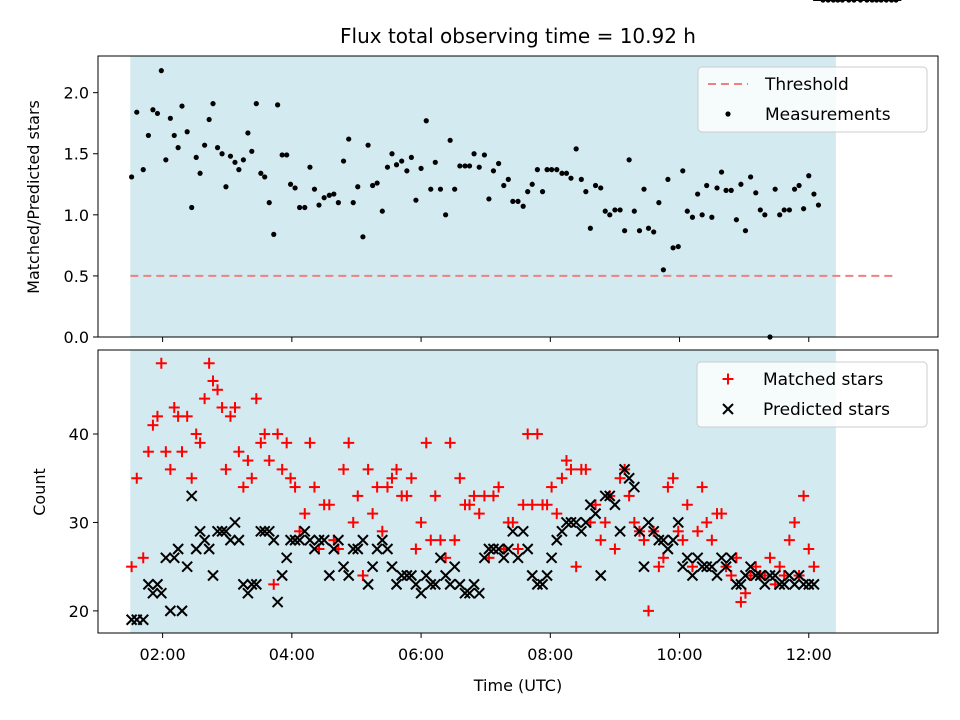  Describe the element at coordinates (806, 85) in the screenshot. I see `legend-threshold-label: Threshold` at that location.